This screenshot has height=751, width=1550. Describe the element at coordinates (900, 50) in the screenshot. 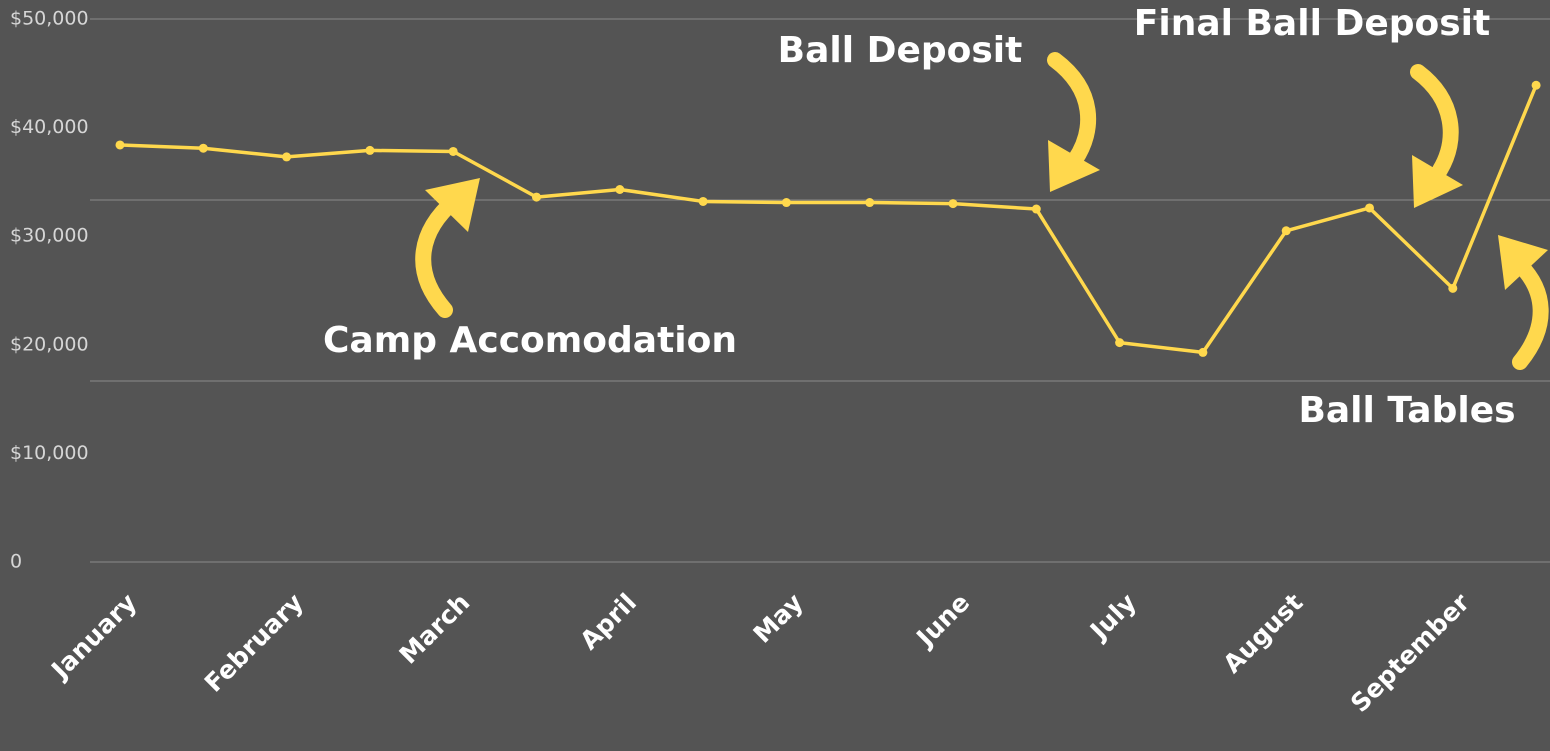

I see `annotation: Ball Deposit` at that location.